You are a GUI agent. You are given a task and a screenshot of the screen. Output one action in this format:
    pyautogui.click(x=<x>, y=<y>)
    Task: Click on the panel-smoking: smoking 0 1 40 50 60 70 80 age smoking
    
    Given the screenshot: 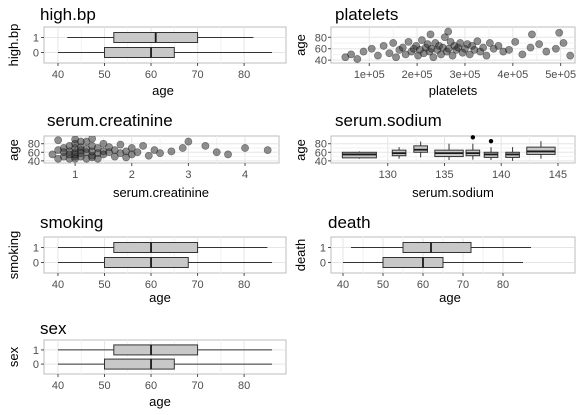 What is the action you would take?
    pyautogui.click(x=146, y=259)
    